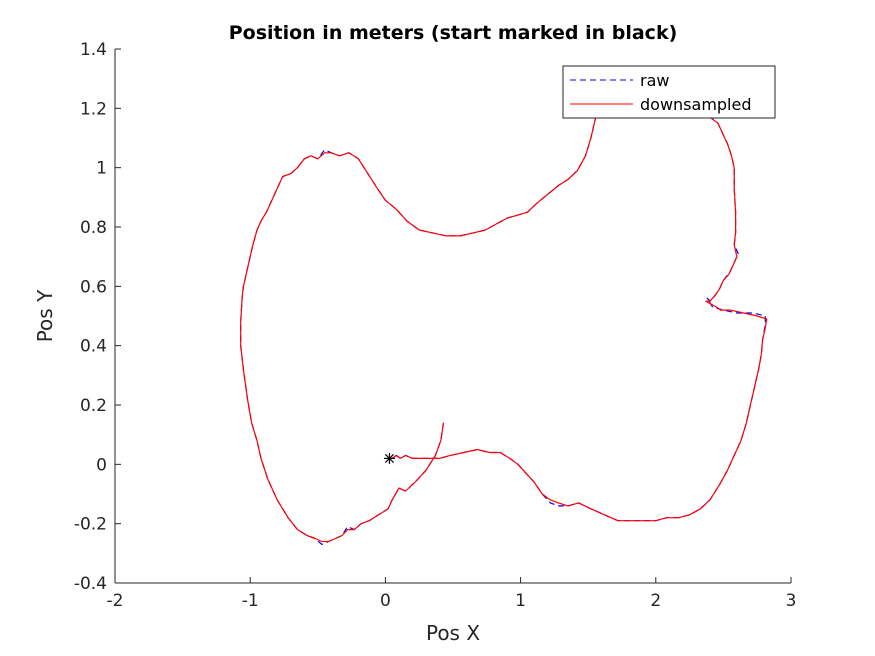  What do you see at coordinates (93, 109) in the screenshot?
I see `y-tick-label: 1.2` at bounding box center [93, 109].